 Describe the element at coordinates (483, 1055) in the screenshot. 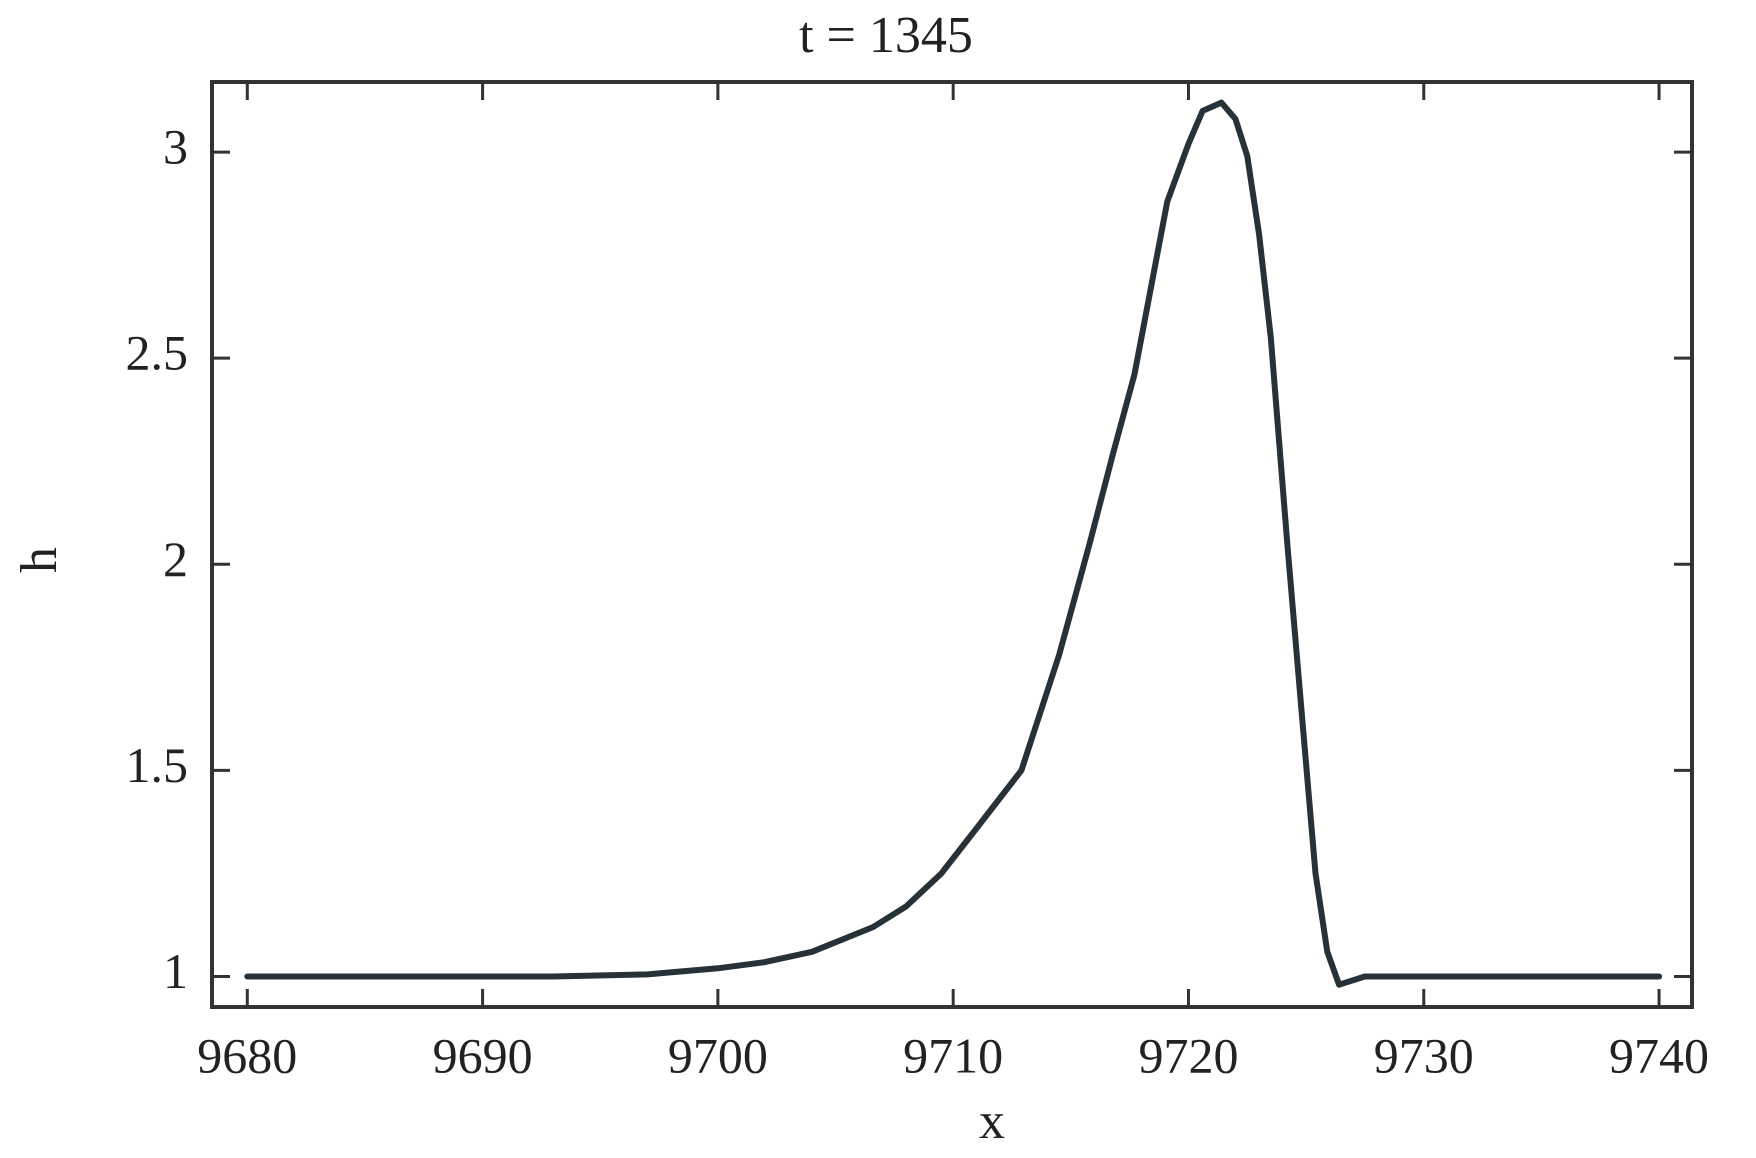

I see `x-tick-label: 9690` at that location.